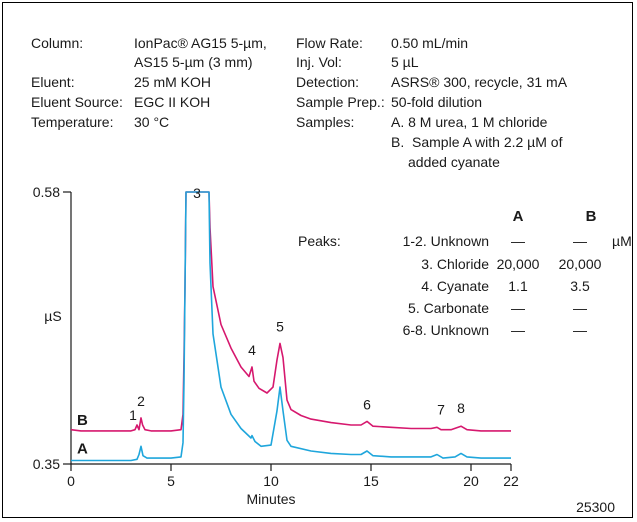 This screenshot has width=637, height=522. Describe the element at coordinates (622, 241) in the screenshot. I see `peak-table-unit: µM` at that location.